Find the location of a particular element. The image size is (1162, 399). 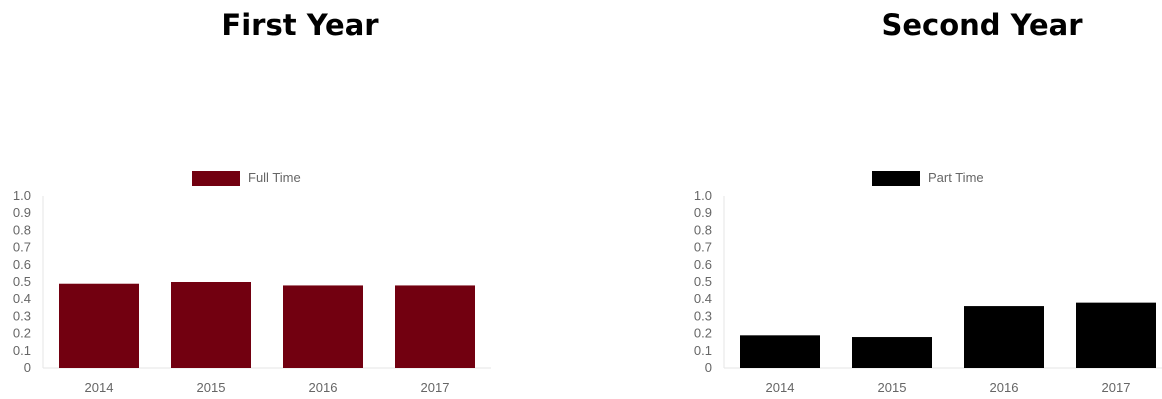

panel-title-first-year: First Year is located at coordinates (300, 25).